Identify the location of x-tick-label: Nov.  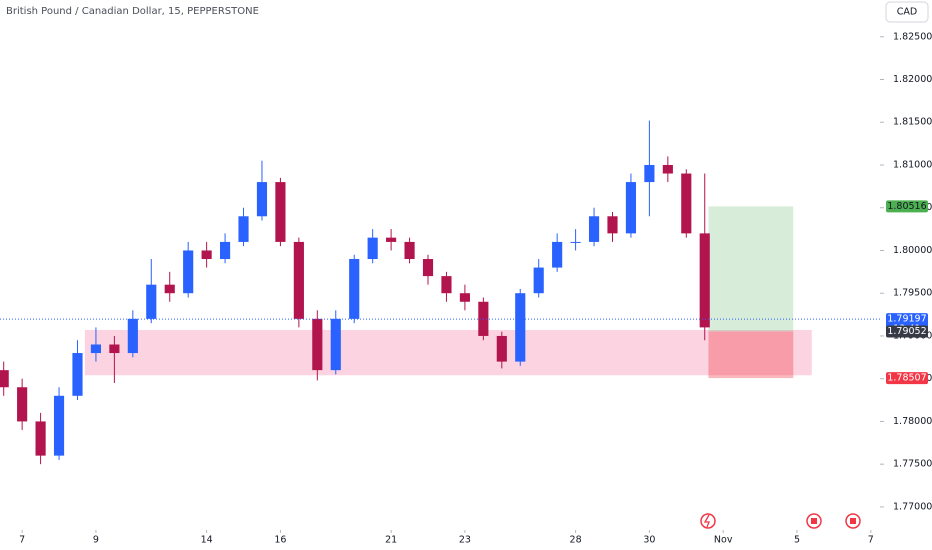
(723, 540).